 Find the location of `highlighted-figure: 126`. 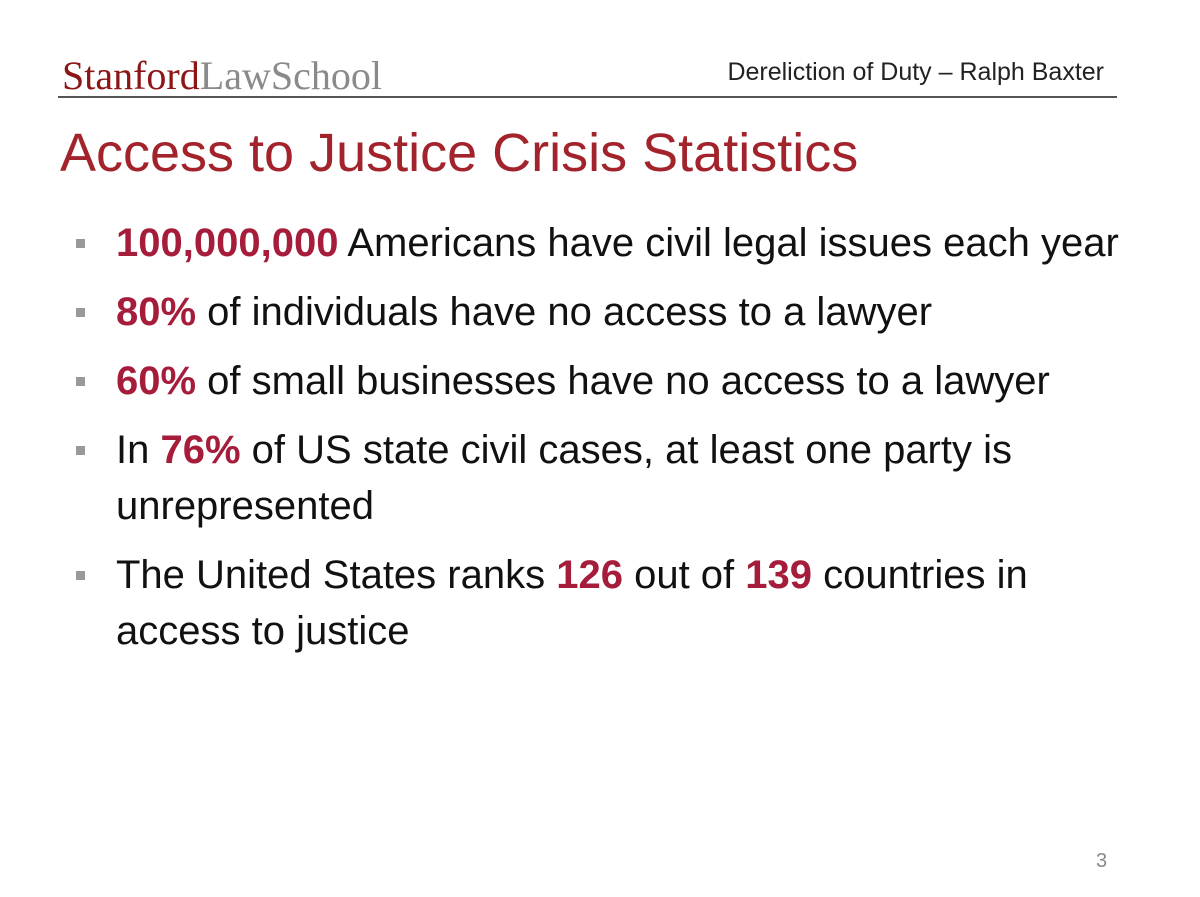

highlighted-figure: 126 is located at coordinates (589, 575).